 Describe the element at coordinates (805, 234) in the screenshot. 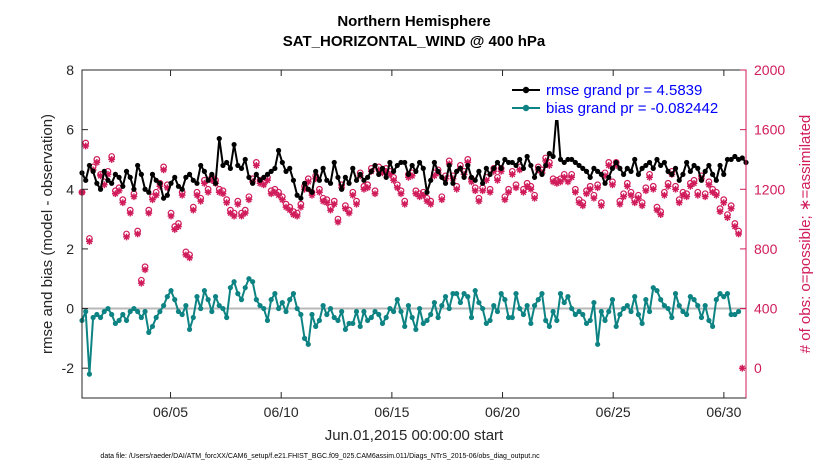

I see `right-axis-label: # of obs: o=possible; ∗=assimilated` at that location.